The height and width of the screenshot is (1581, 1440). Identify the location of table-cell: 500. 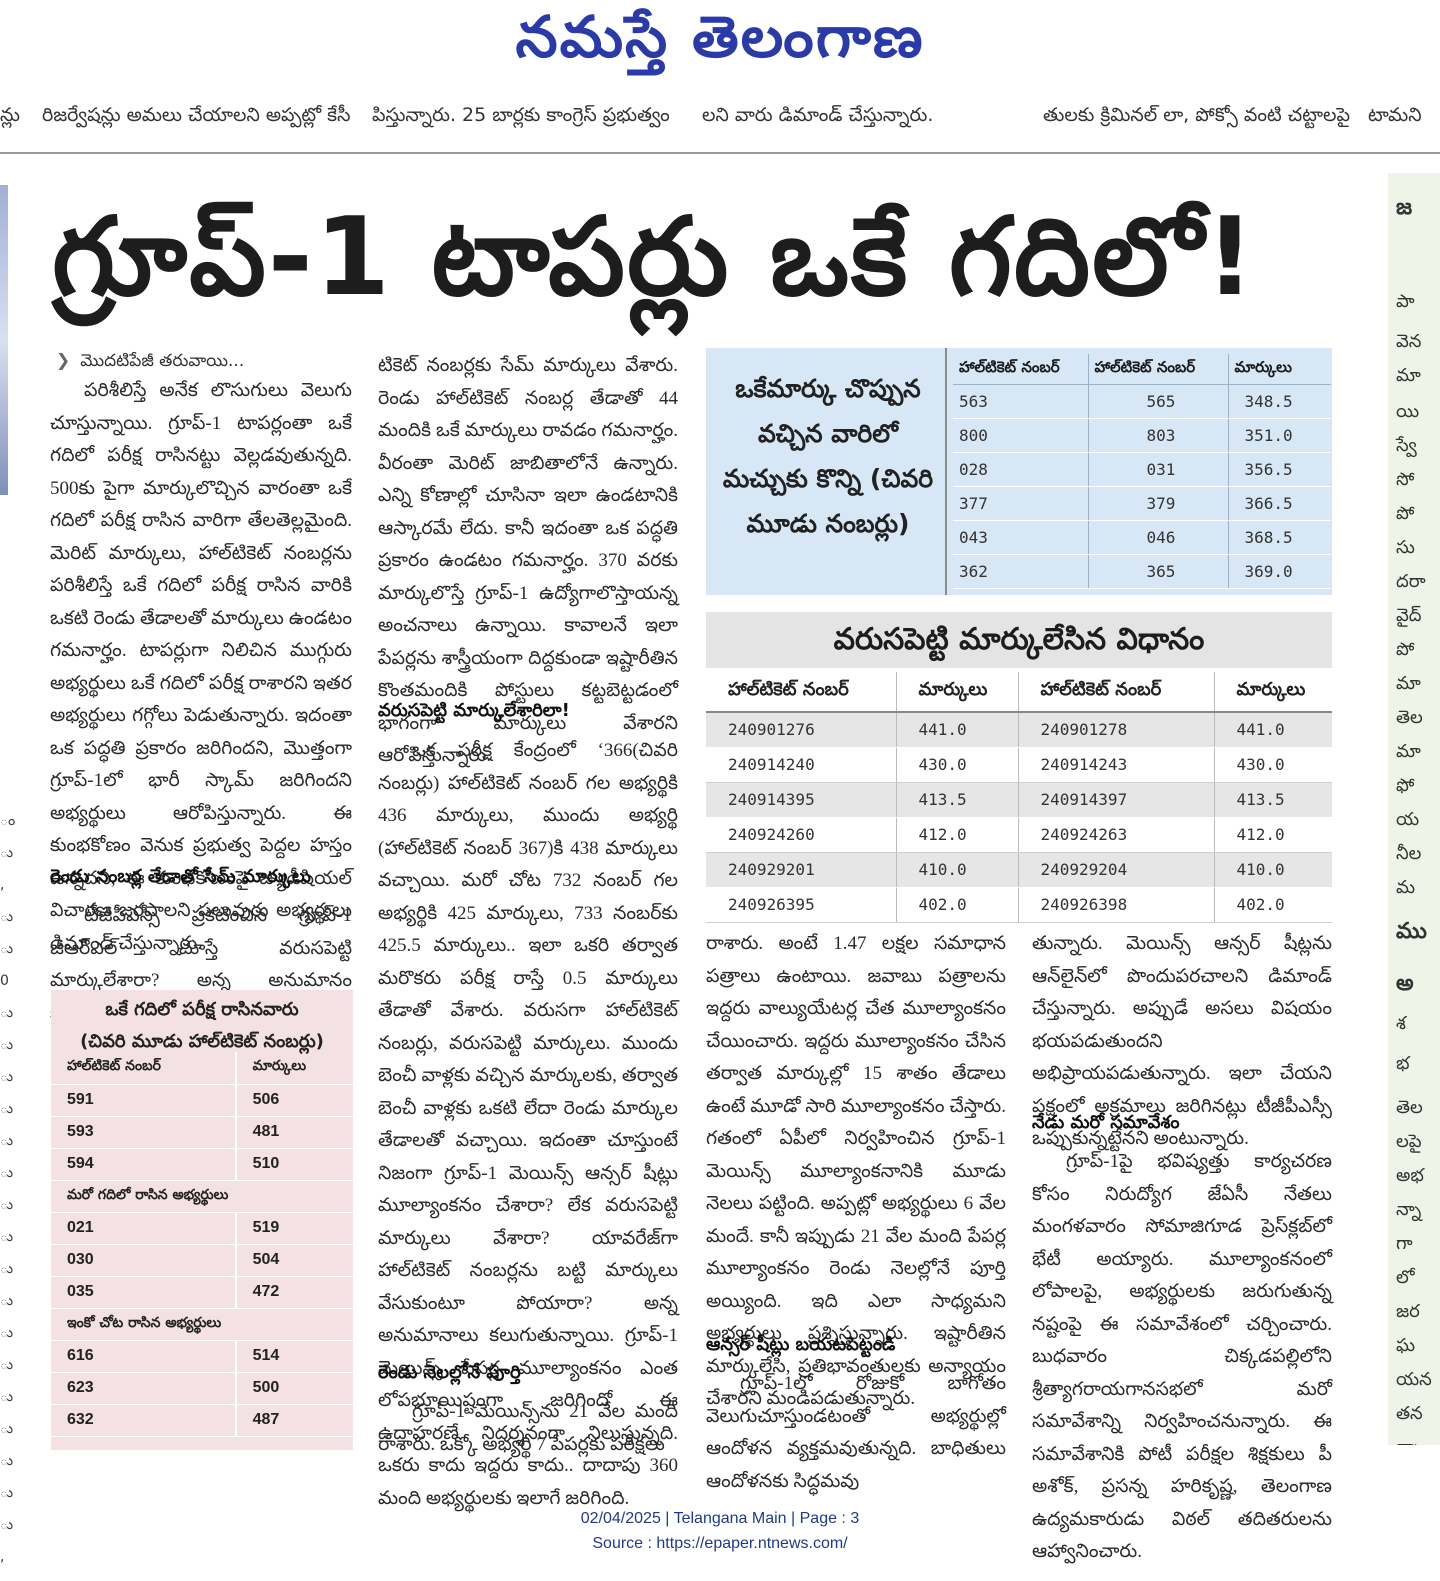
(293, 1388).